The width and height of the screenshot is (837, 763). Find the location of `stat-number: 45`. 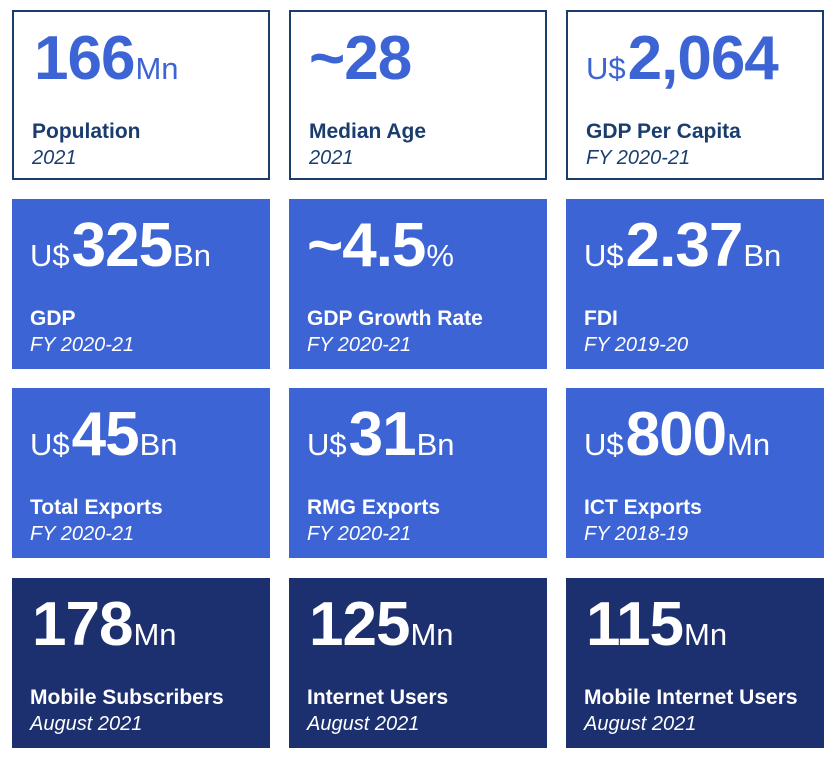

stat-number: 45 is located at coordinates (105, 434).